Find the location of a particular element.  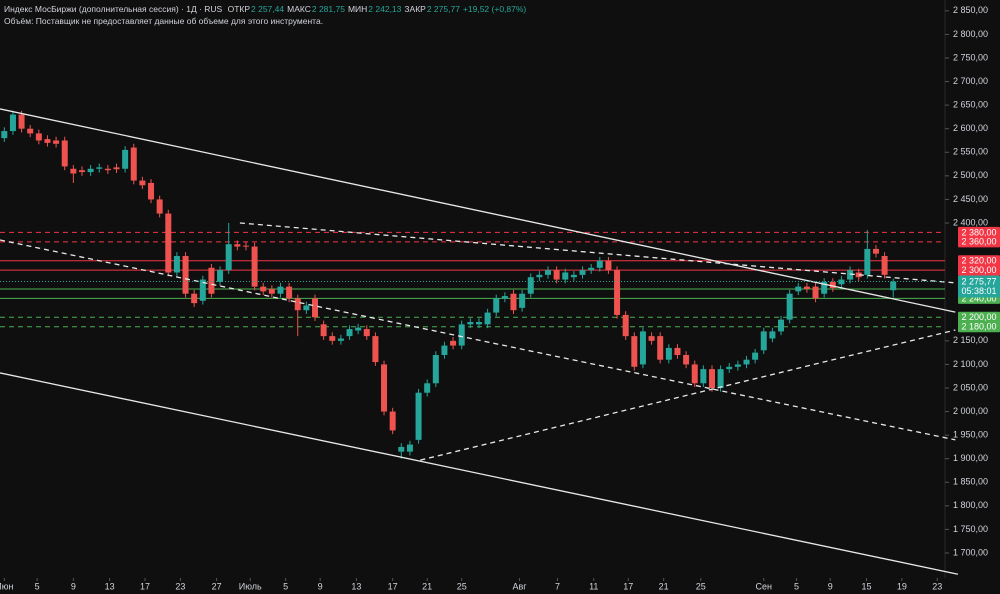

x-tick-label: 13 is located at coordinates (356, 586).